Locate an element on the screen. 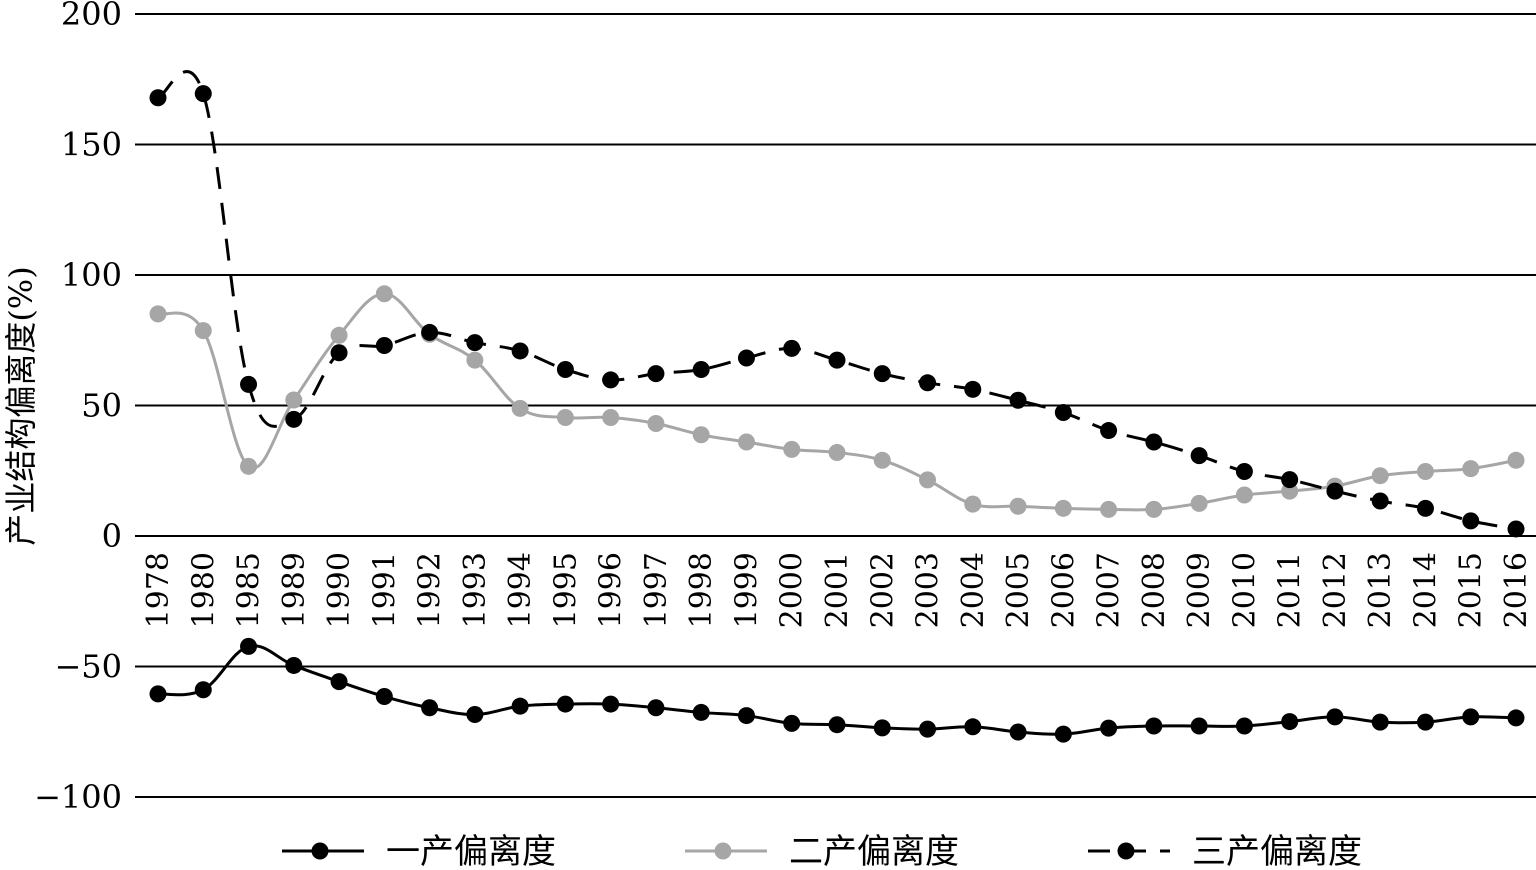 The image size is (1536, 870). x-tick-label: 2014 is located at coordinates (1425, 590).